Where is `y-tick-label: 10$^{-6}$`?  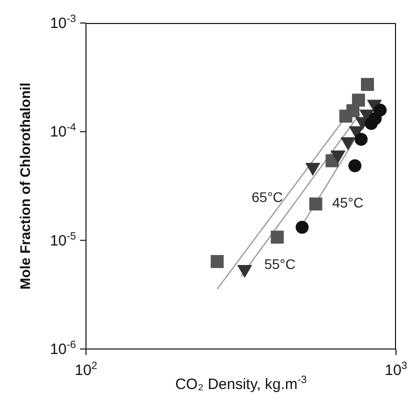
y-tick-label: 10$^{-6}$ is located at coordinates (63, 348).